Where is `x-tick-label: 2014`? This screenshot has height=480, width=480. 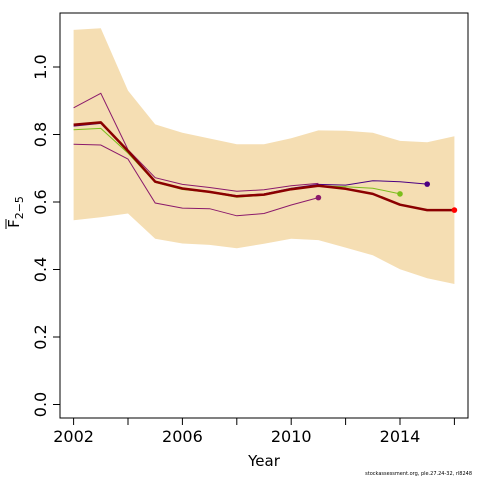
x-tick-label: 2014 is located at coordinates (400, 436).